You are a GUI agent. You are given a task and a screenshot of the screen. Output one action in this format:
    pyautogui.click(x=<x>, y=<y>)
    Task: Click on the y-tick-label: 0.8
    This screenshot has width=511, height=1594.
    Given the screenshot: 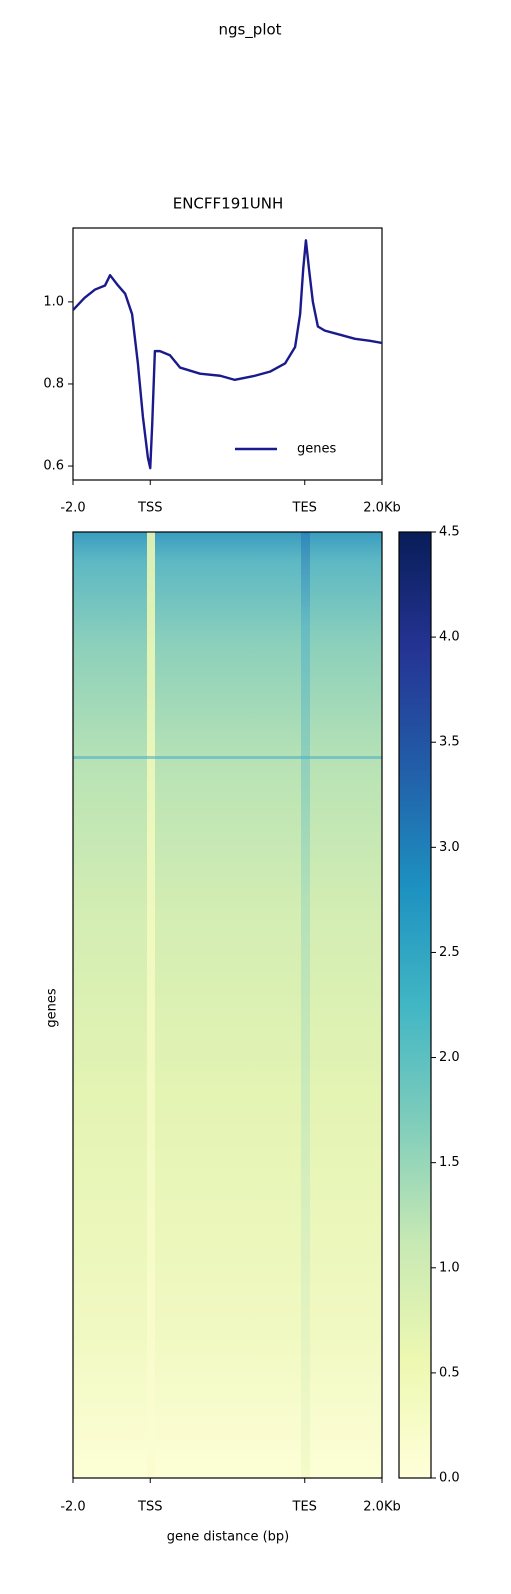 What is the action you would take?
    pyautogui.click(x=53, y=383)
    